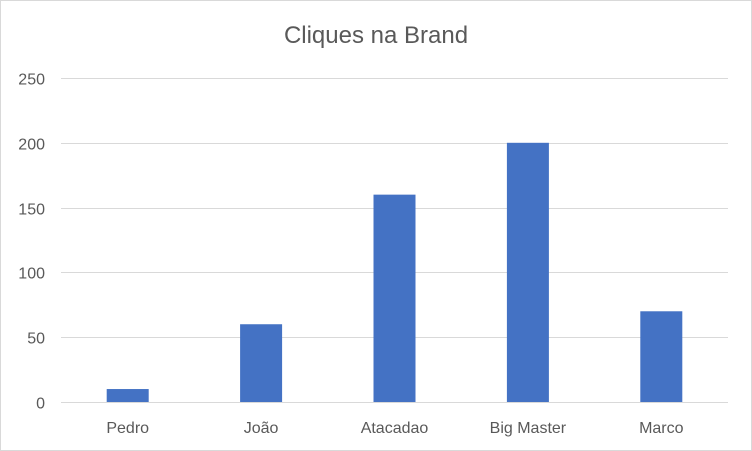 The height and width of the screenshot is (451, 752). What do you see at coordinates (127, 428) in the screenshot?
I see `x-tick-label: Pedro` at bounding box center [127, 428].